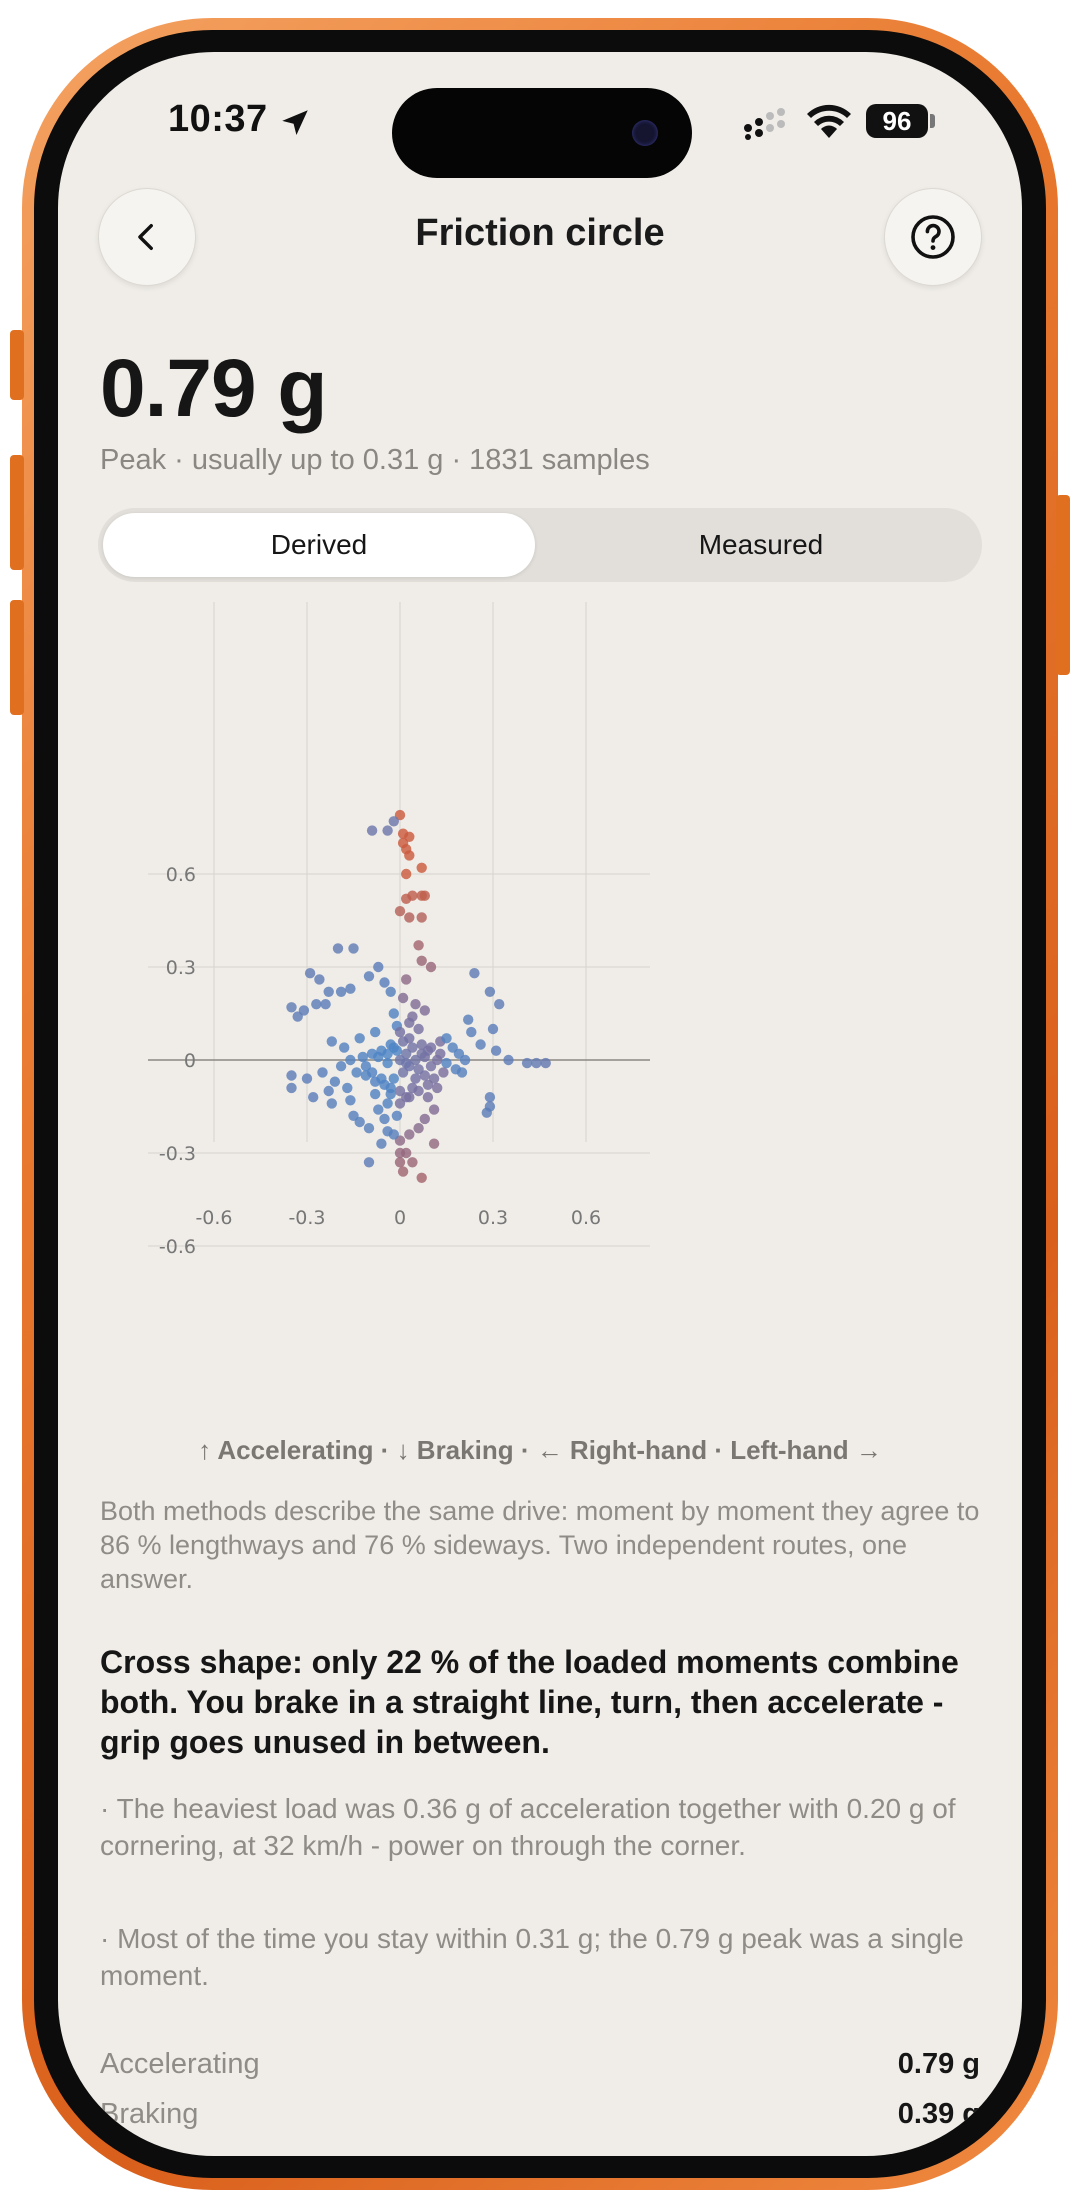 The image size is (1080, 2208). Describe the element at coordinates (542, 133) in the screenshot. I see `dynamic-island` at that location.